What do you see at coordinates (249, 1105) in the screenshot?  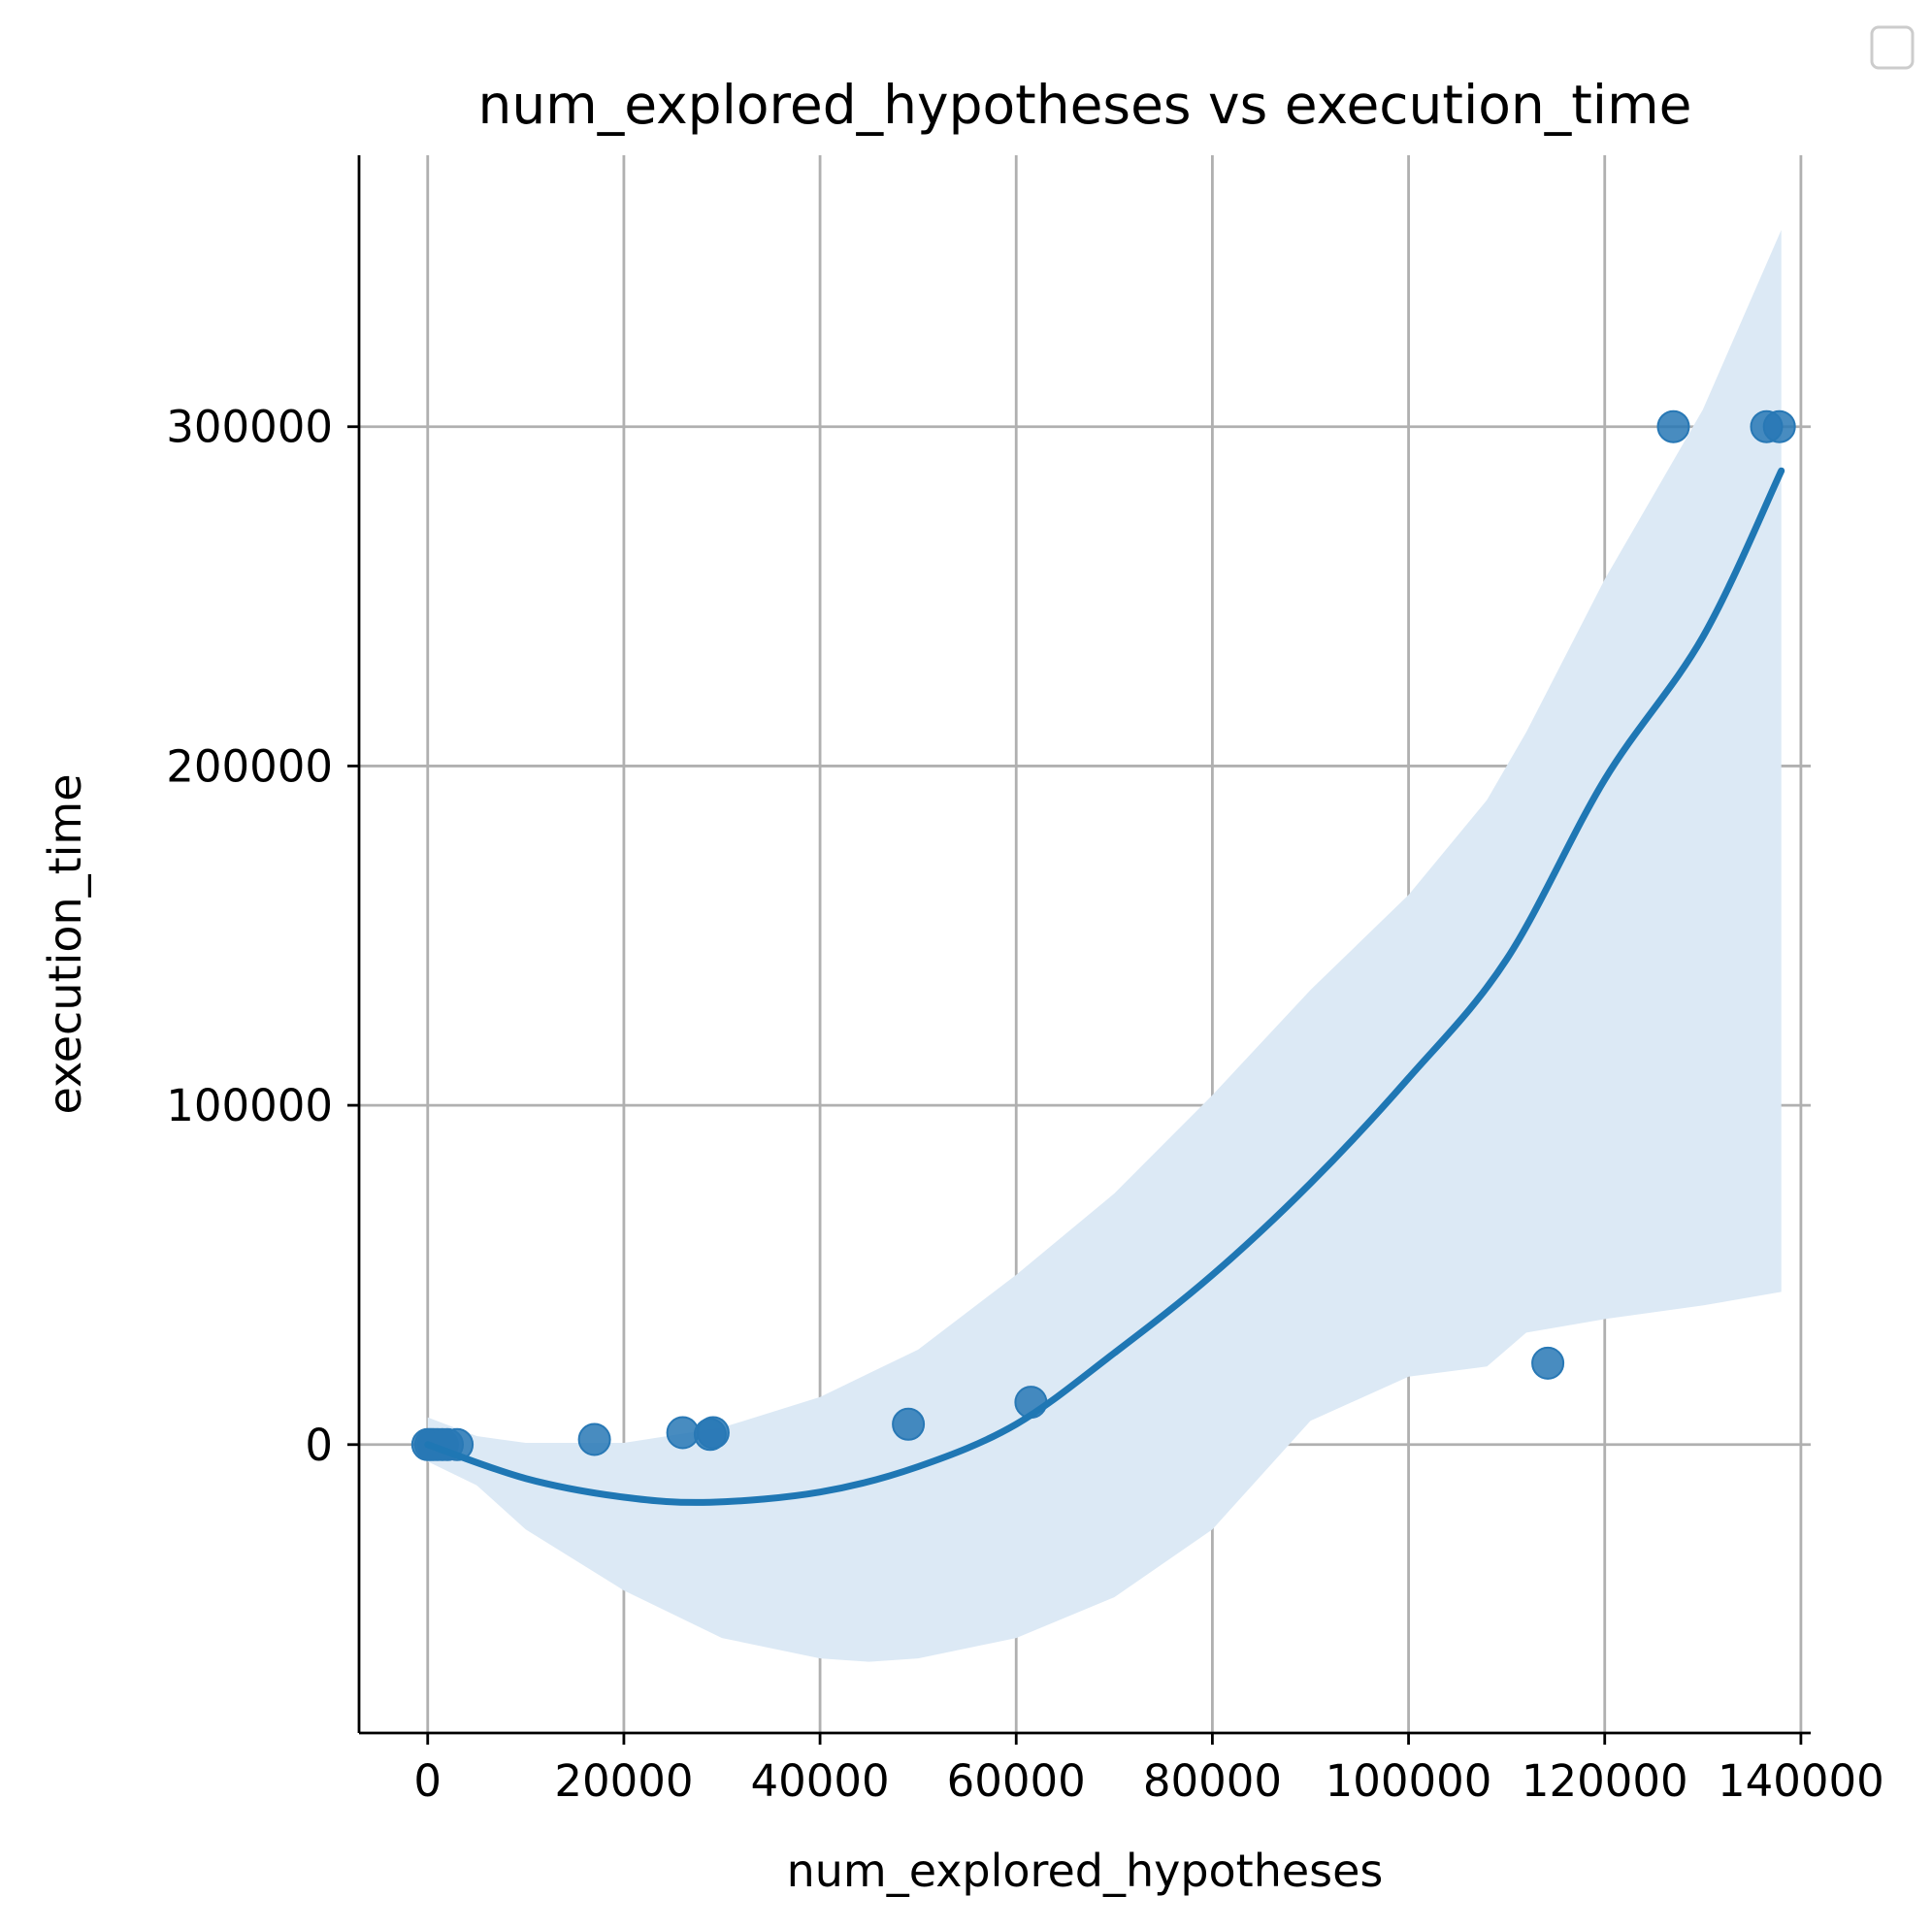 I see `y-tick-label: 100000` at bounding box center [249, 1105].